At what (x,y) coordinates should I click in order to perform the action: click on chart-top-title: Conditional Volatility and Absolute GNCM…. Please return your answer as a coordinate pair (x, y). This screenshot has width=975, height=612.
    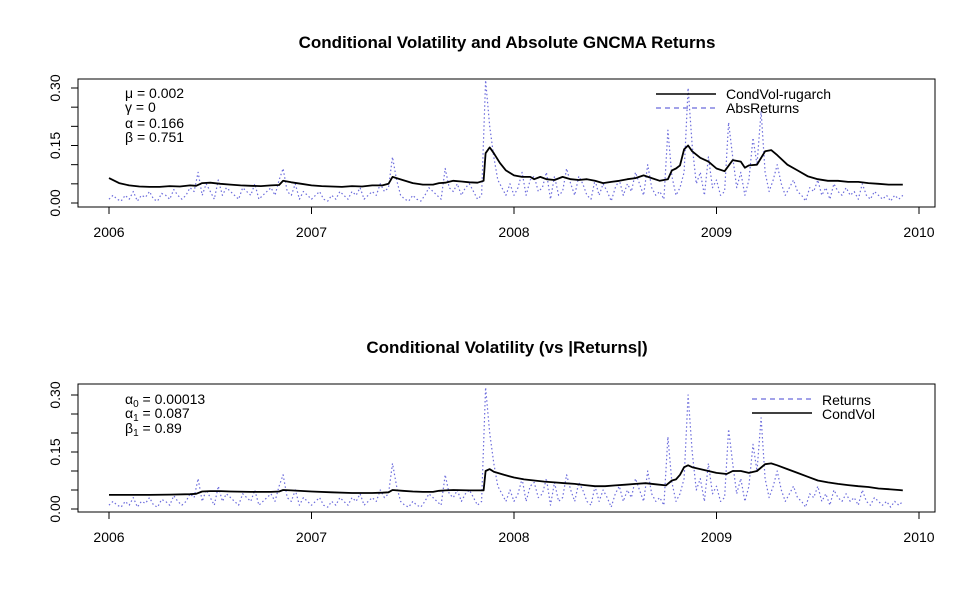
    Looking at the image, I should click on (507, 42).